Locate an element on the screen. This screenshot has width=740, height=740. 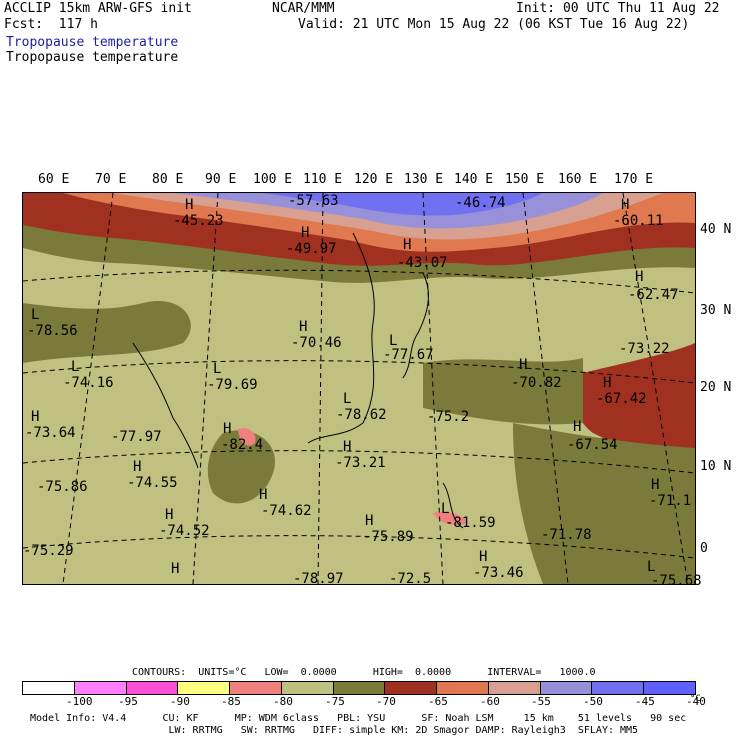
field-label: -74.55 is located at coordinates (152, 483).